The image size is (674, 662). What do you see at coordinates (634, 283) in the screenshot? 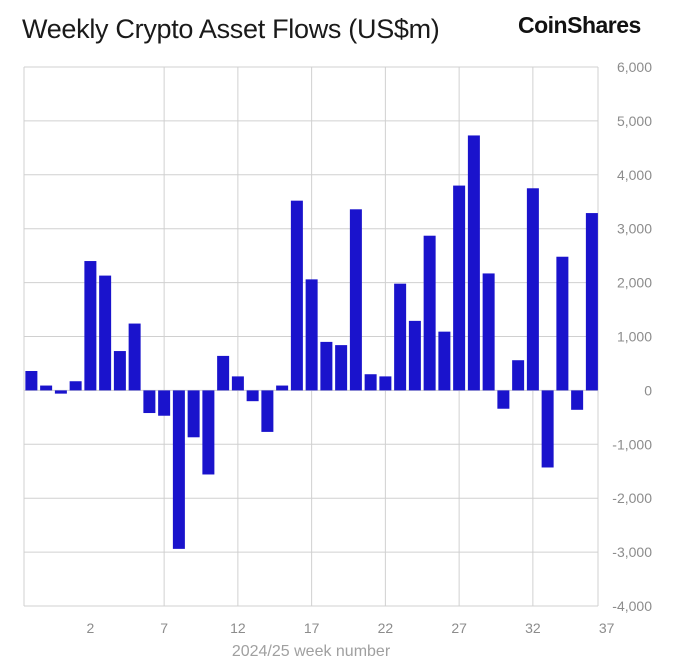
I see `y-tick-label: 2,000` at bounding box center [634, 283].